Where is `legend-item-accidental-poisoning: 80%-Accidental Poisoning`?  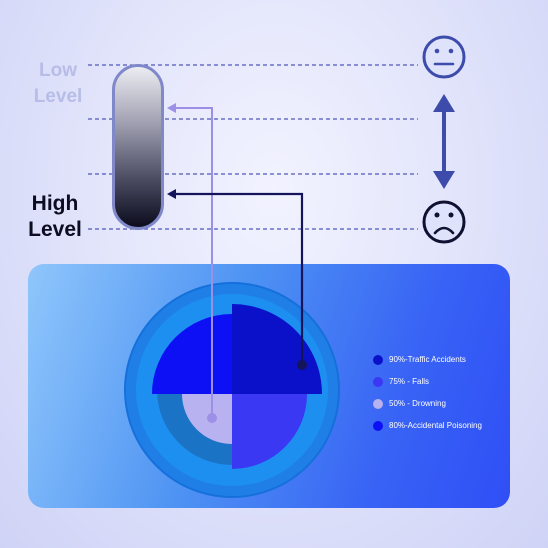
legend-item-accidental-poisoning: 80%-Accidental Poisoning is located at coordinates (427, 425).